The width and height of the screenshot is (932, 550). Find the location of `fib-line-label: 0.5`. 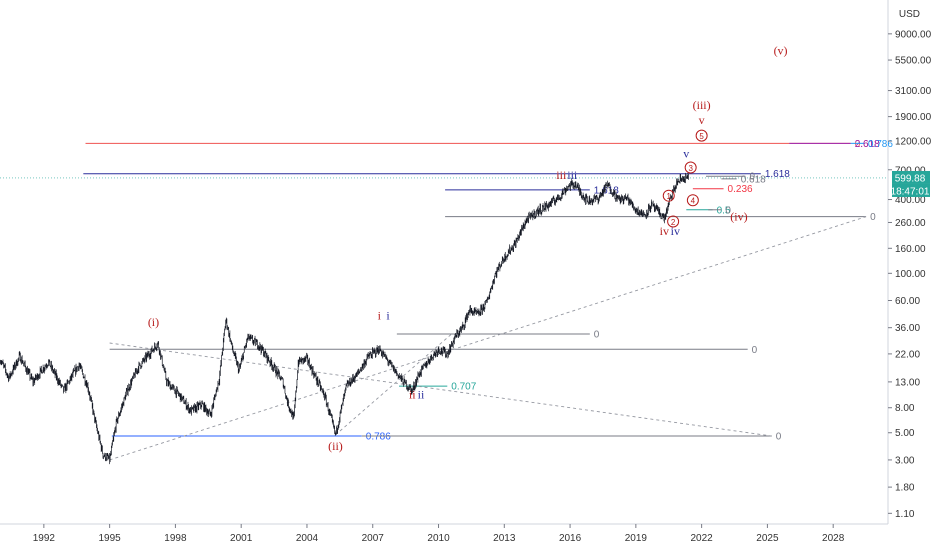

fib-line-label: 0.5 is located at coordinates (724, 210).